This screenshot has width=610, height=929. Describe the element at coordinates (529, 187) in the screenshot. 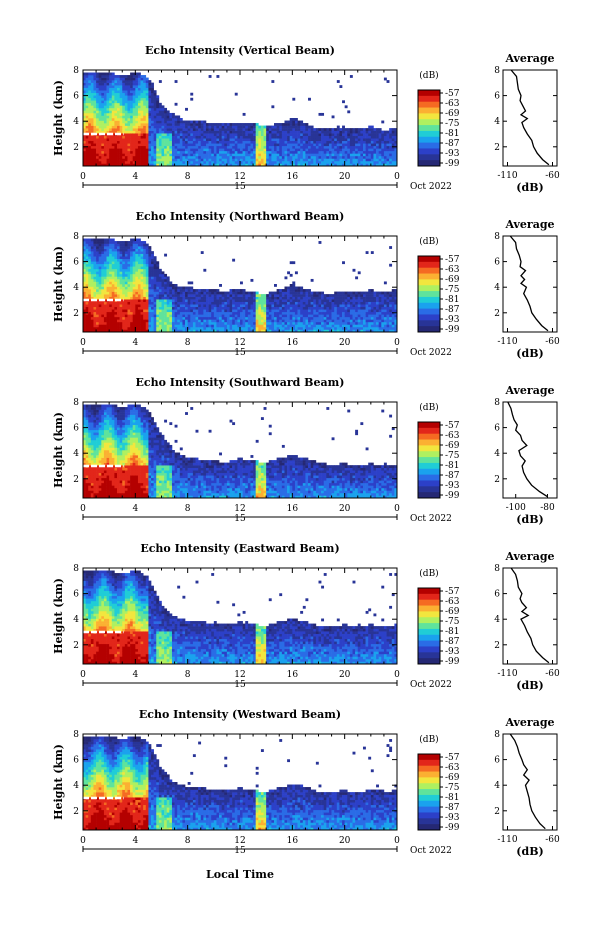

I see `profile-x-axis-label: (dB)` at that location.